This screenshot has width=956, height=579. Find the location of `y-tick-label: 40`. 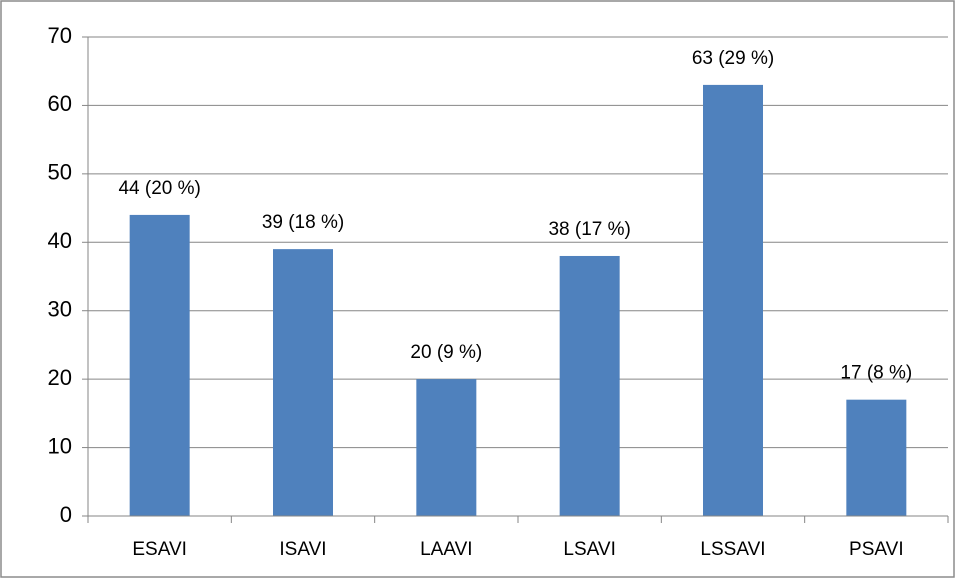

y-tick-label: 40 is located at coordinates (60, 240).